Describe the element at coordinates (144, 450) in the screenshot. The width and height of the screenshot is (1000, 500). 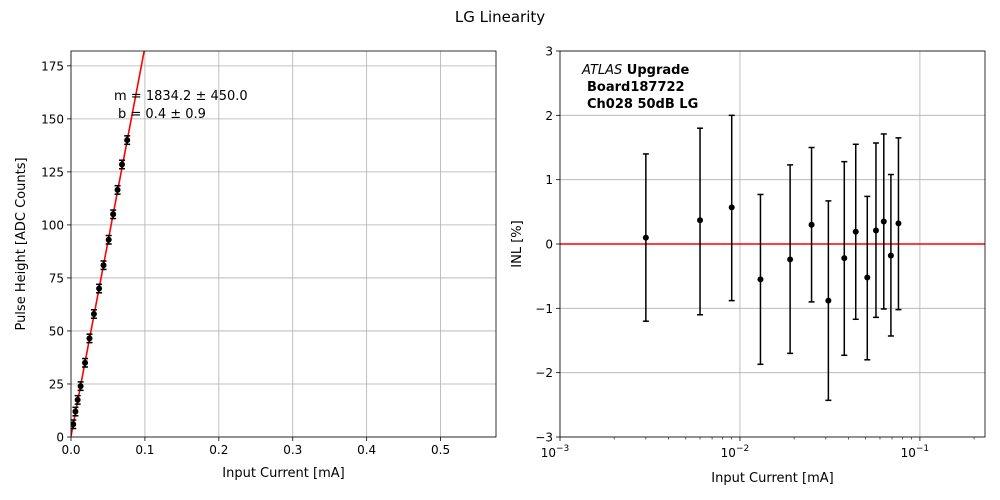
I see `x-tick-label: 0.1` at that location.